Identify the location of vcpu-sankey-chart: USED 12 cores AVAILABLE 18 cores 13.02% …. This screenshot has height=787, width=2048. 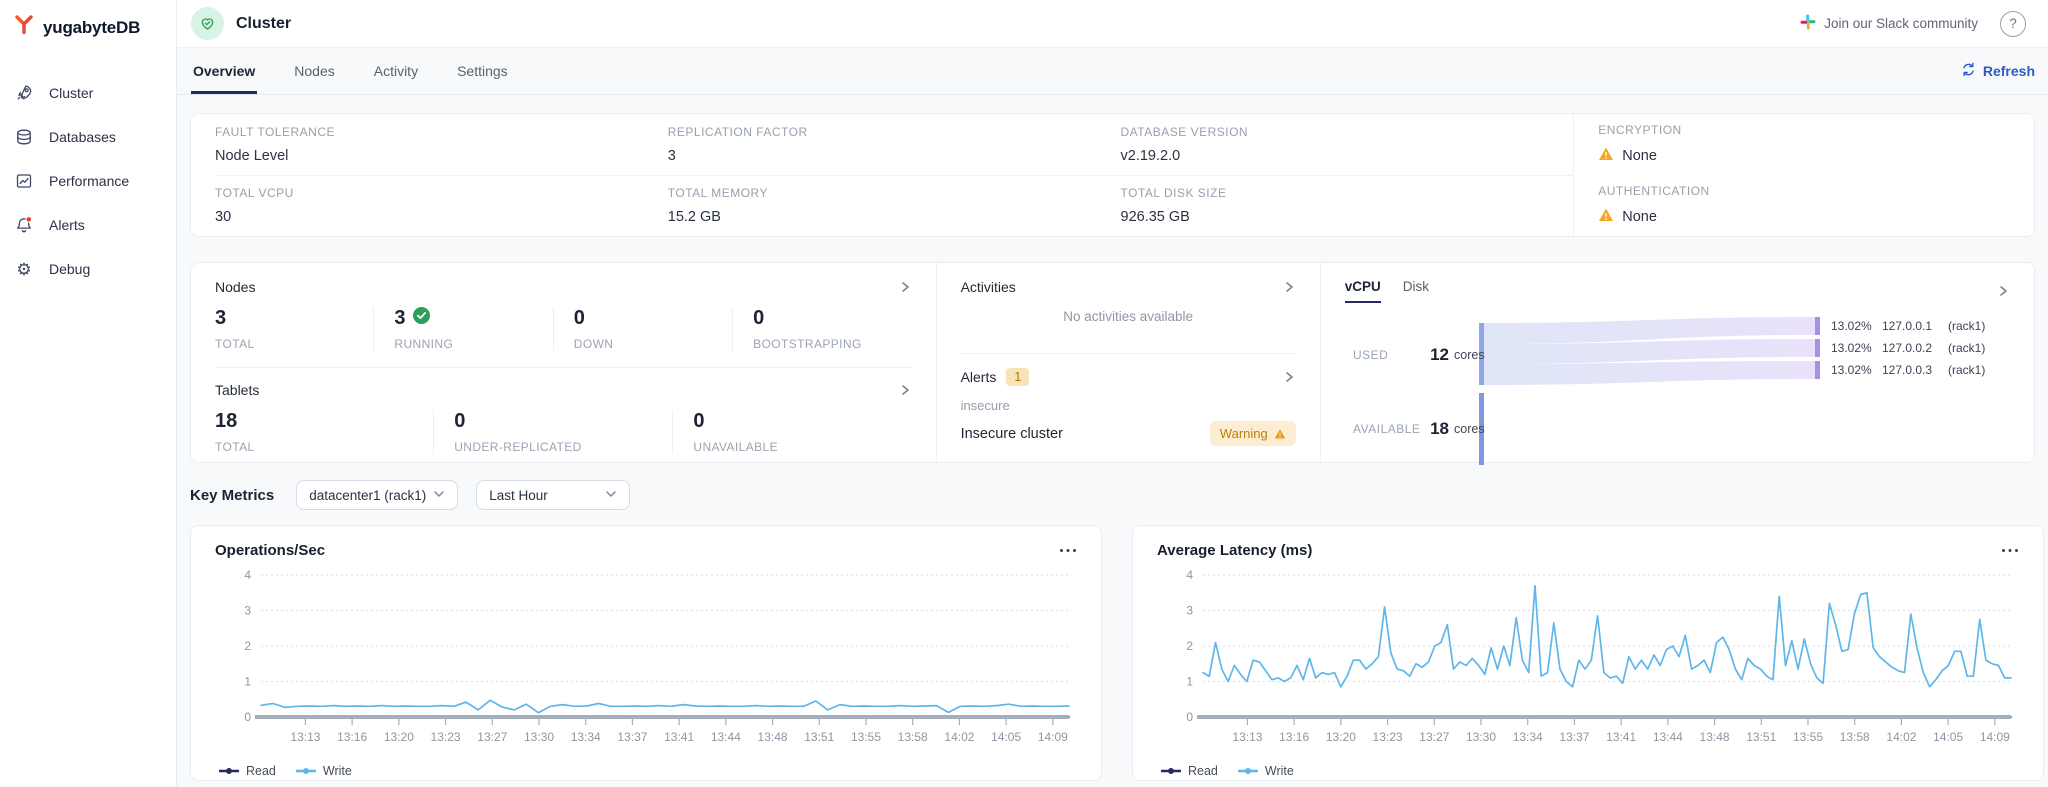
(1677, 391).